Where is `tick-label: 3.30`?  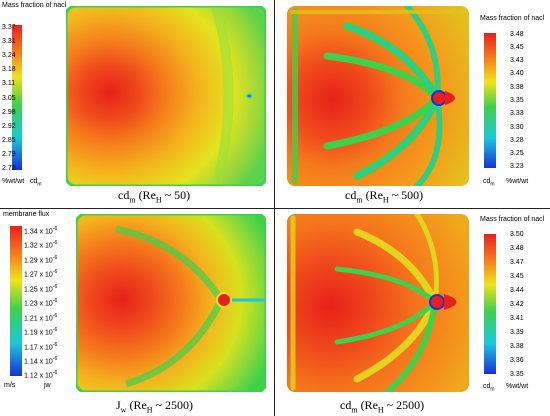 tick-label: 3.30 is located at coordinates (517, 127).